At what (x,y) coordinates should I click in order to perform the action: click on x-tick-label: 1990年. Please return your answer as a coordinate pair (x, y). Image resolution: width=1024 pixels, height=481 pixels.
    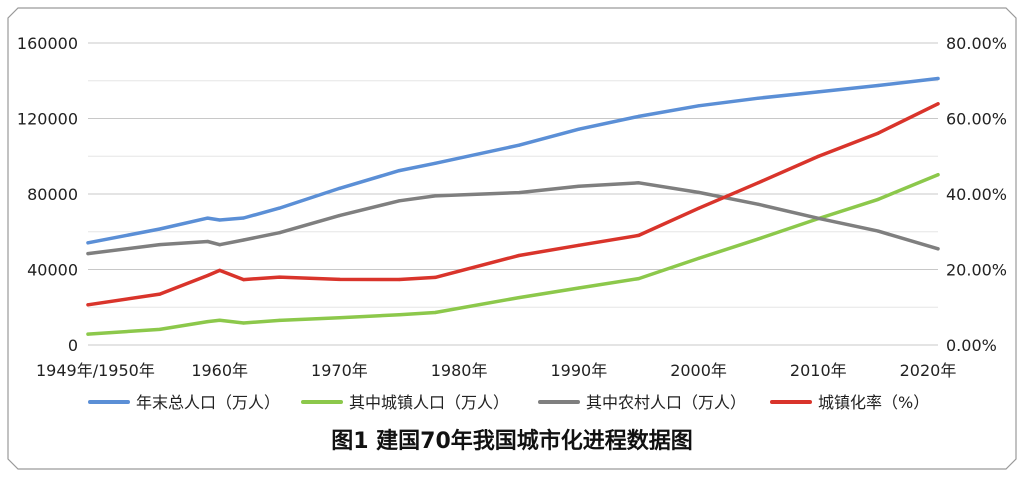
    Looking at the image, I should click on (578, 370).